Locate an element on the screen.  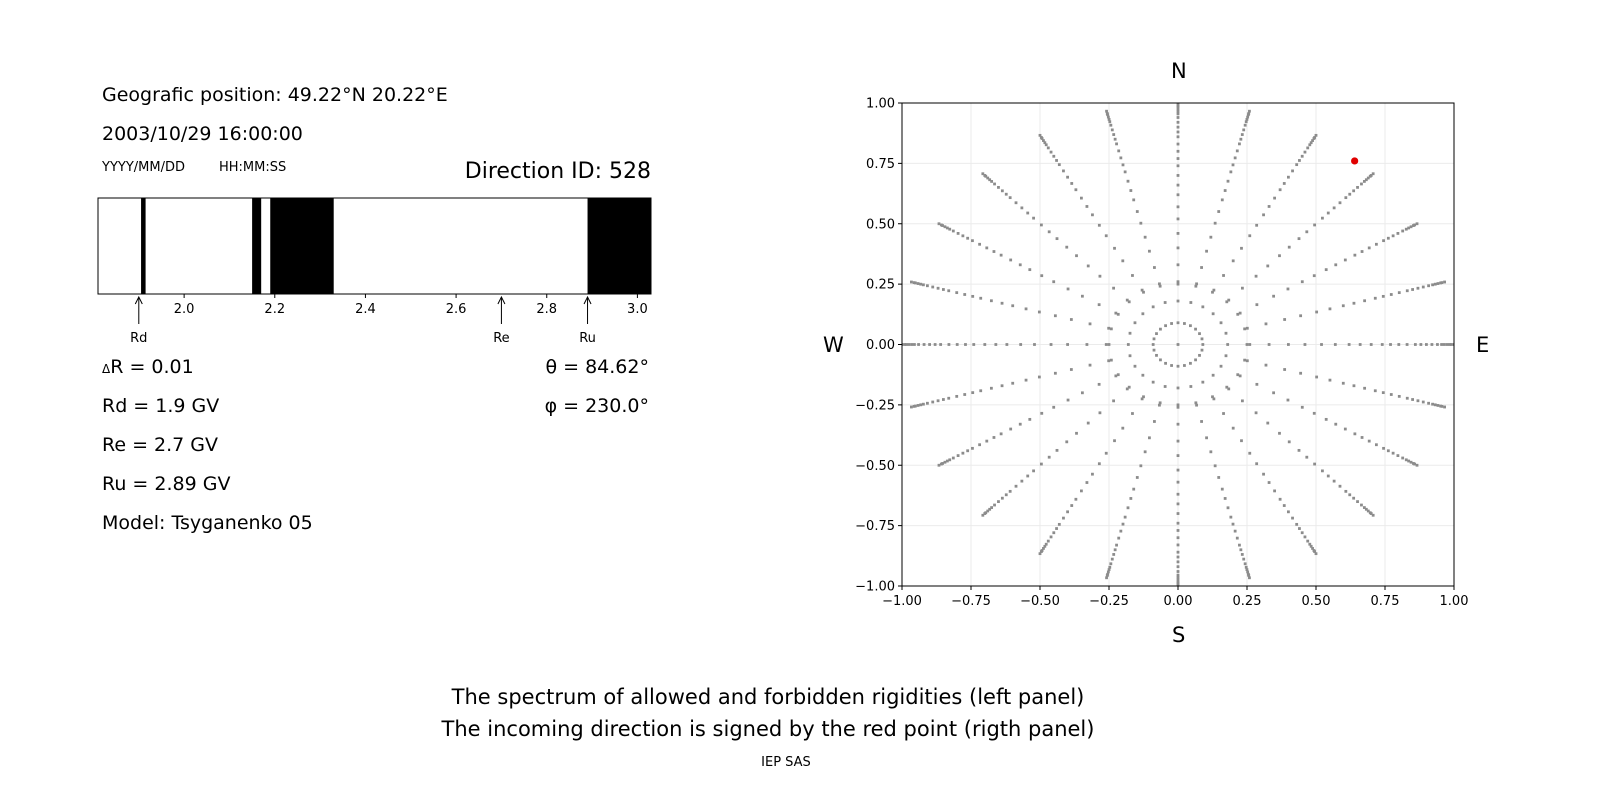
grid-point-az0-r11 is located at coordinates (1178, 166).